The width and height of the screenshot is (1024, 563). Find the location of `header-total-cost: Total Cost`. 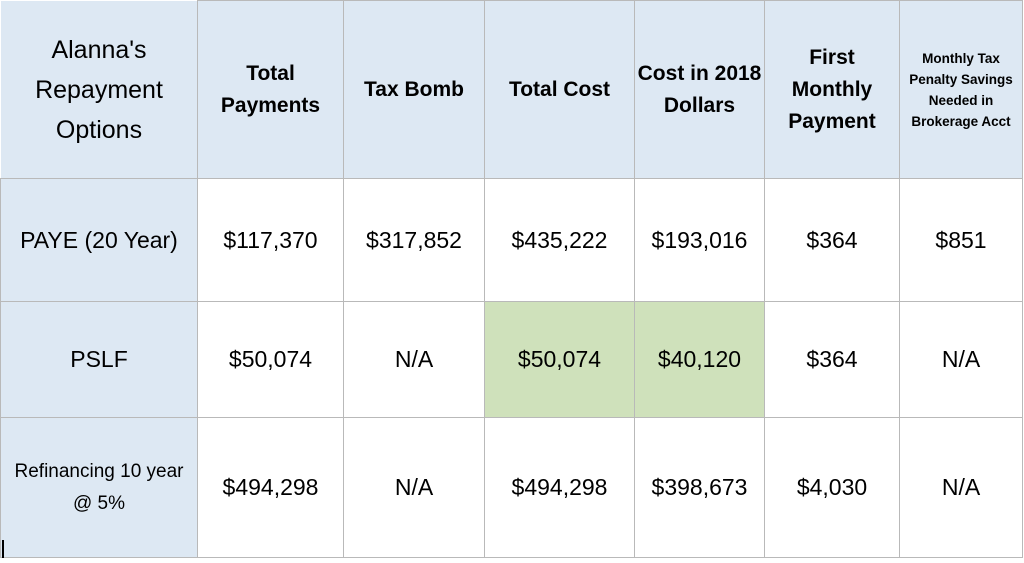

header-total-cost: Total Cost is located at coordinates (559, 89).